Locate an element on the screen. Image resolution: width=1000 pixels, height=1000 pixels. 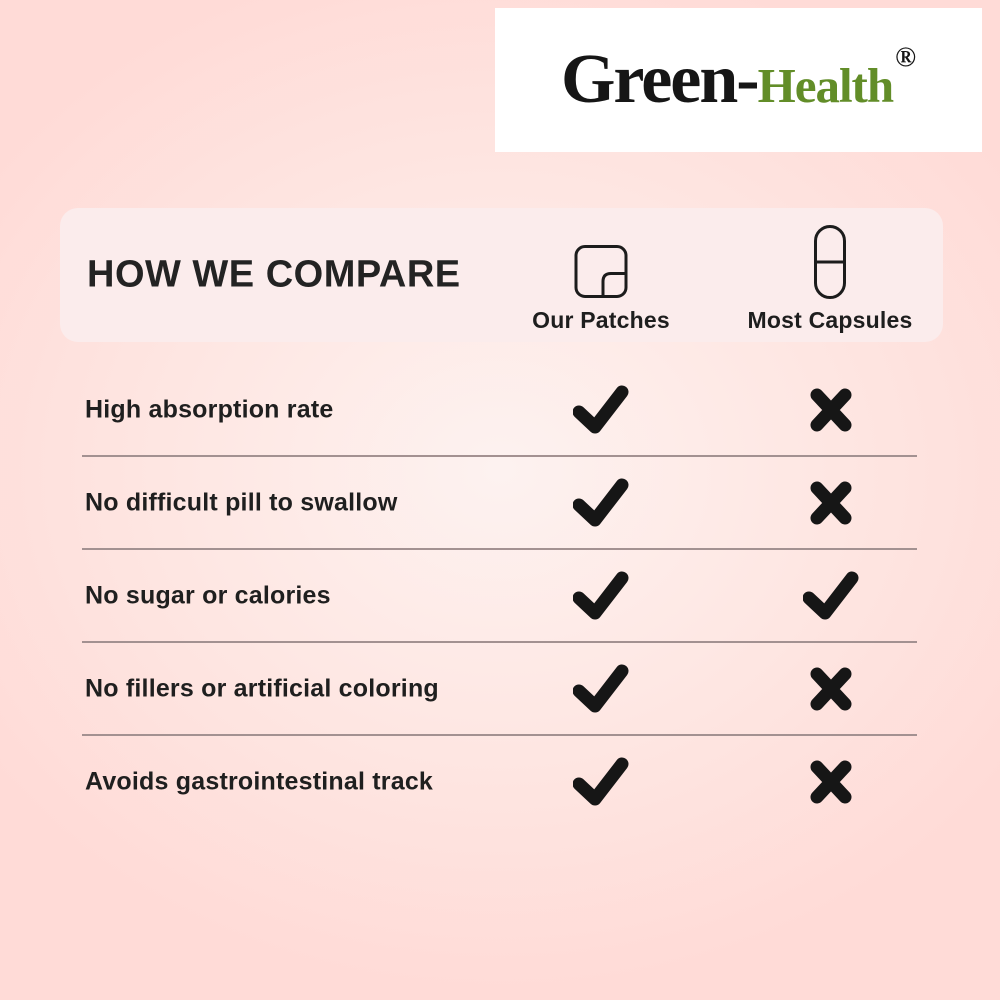
brand-logo: Green- Health ® is located at coordinates (738, 80).